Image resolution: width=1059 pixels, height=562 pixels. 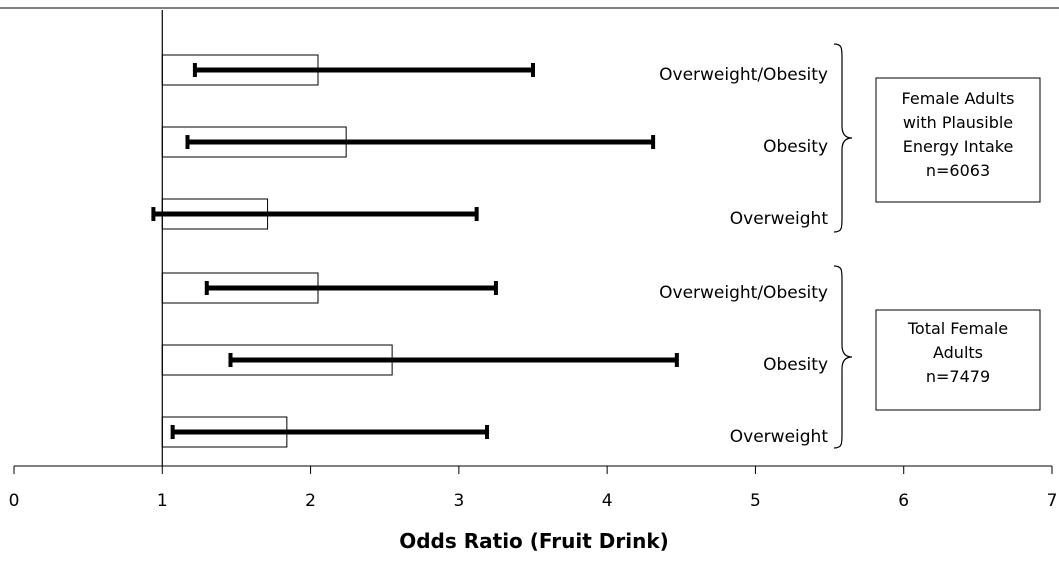 I want to click on group-text-total-0: Total Female, so click(x=957, y=328).